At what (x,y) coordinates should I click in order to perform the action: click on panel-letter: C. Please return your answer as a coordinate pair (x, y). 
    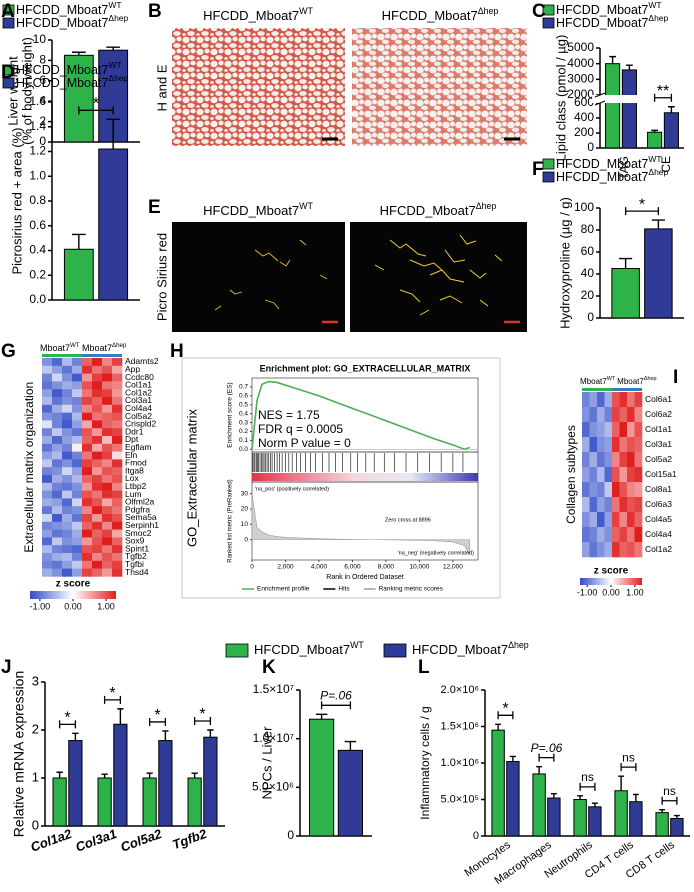
    Looking at the image, I should click on (539, 11).